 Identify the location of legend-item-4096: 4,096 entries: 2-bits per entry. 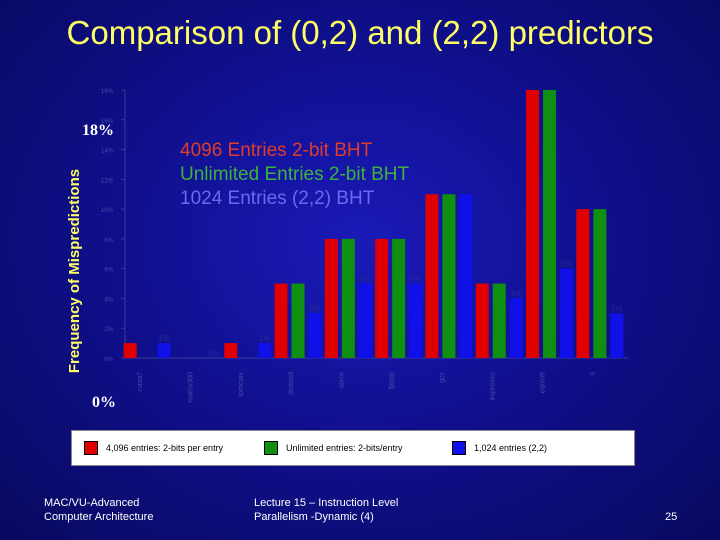
(153, 448).